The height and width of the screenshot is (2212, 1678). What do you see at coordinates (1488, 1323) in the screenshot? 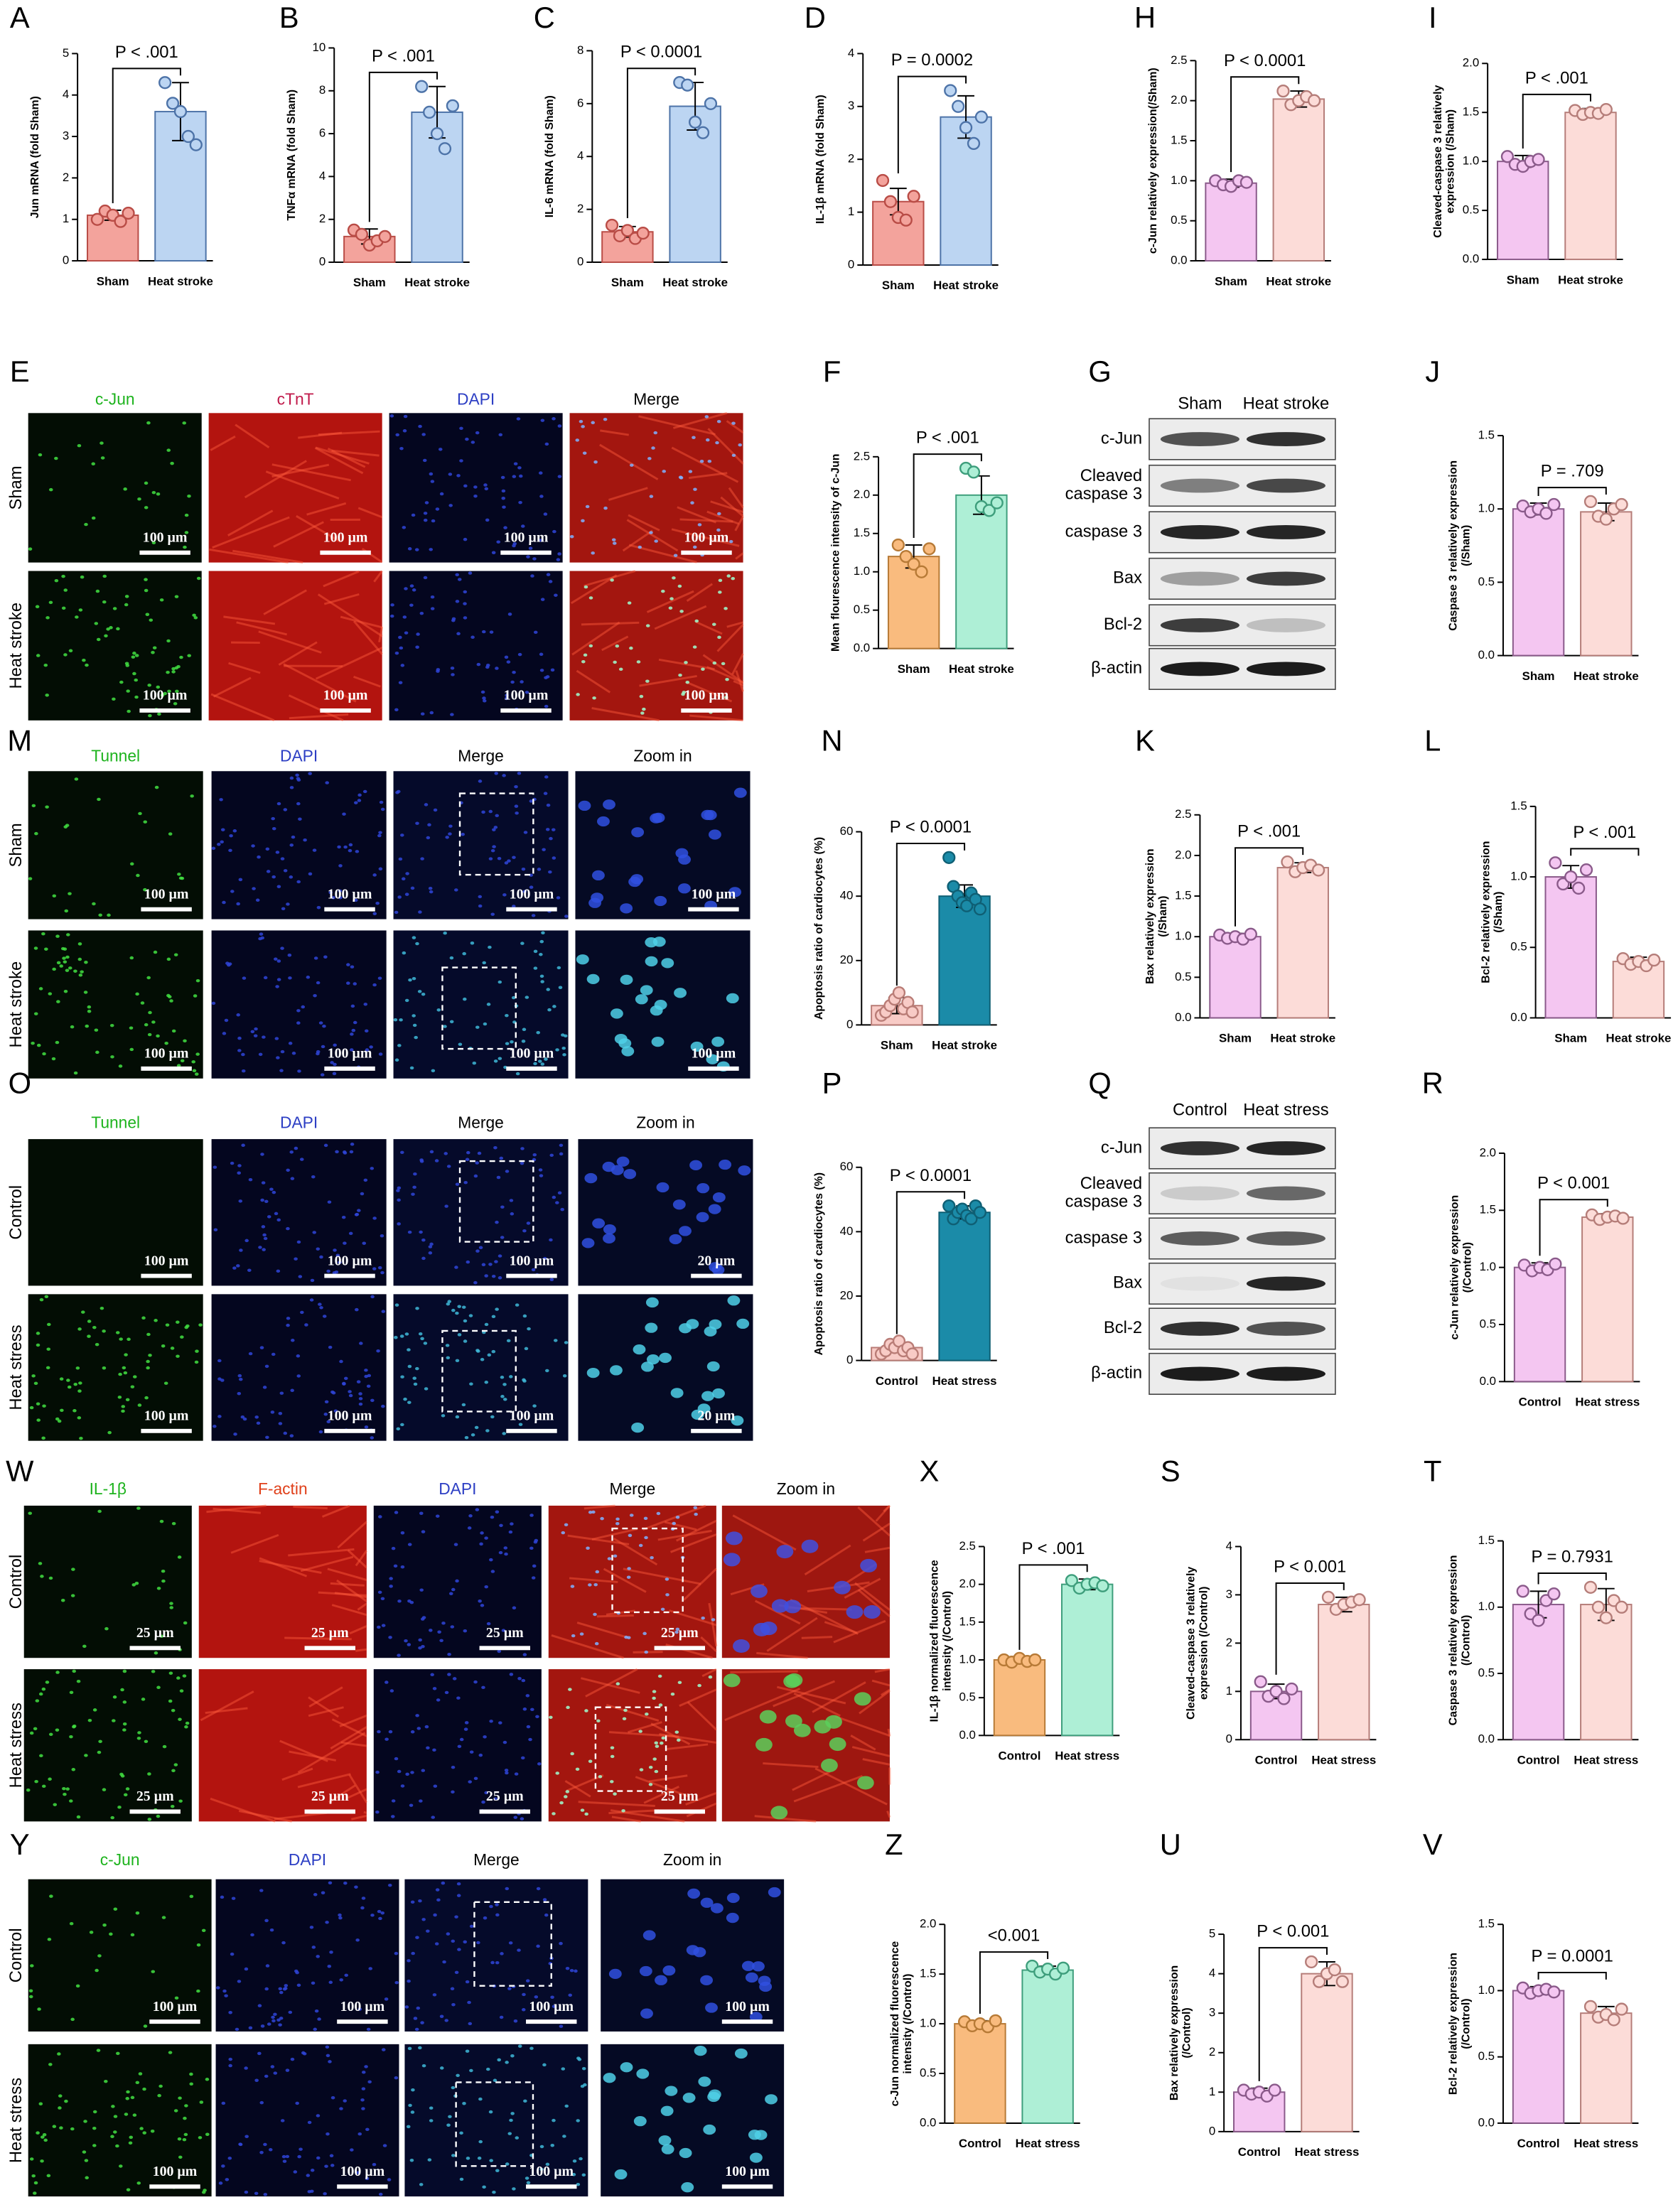
I see `y-tick-label: 0.5` at bounding box center [1488, 1323].